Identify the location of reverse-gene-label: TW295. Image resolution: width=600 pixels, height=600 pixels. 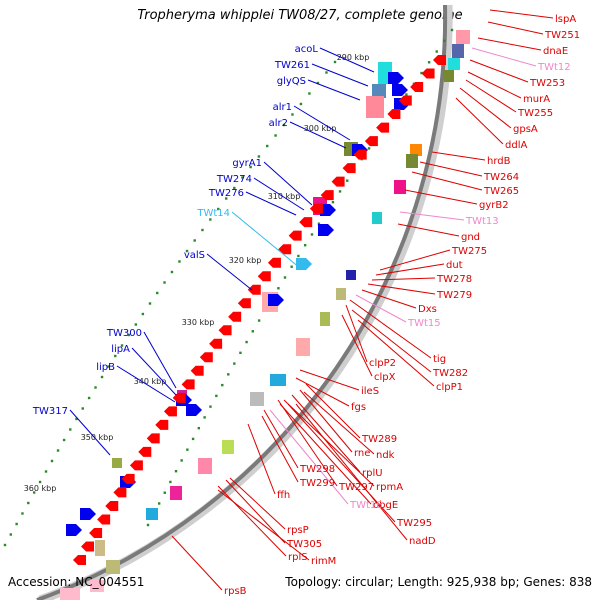
(414, 523).